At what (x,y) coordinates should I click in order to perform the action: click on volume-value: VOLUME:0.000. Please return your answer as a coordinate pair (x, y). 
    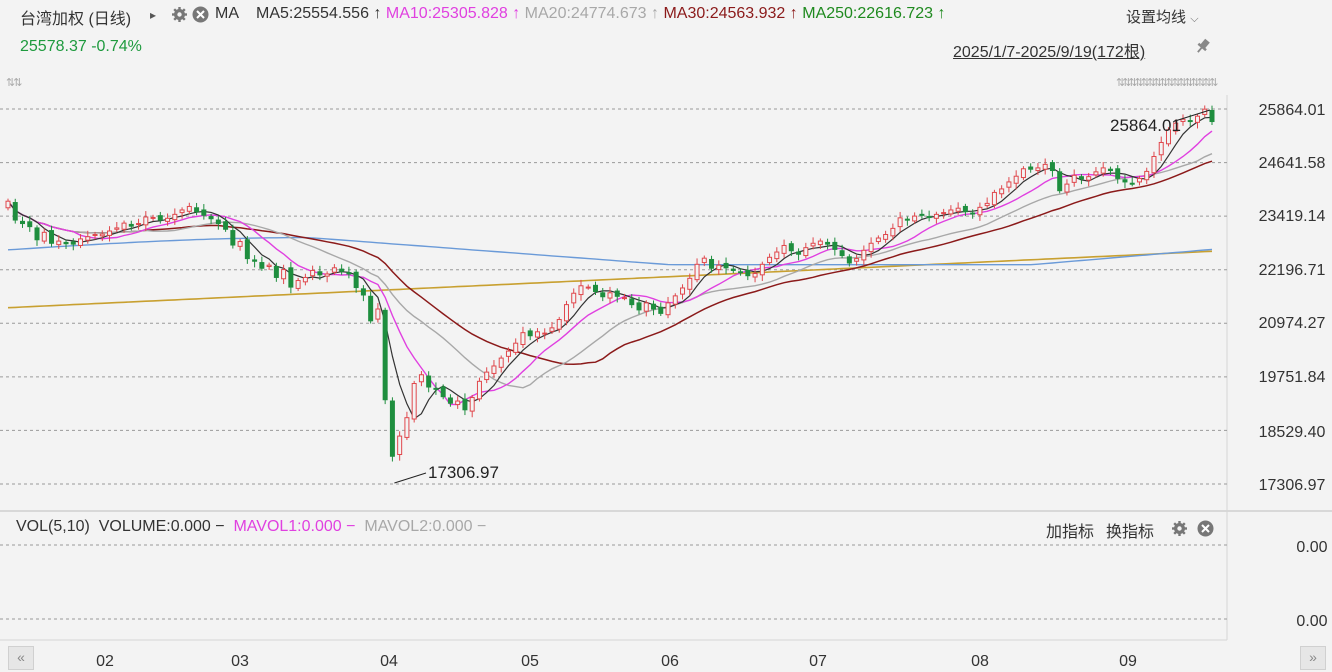
    Looking at the image, I should click on (154, 526).